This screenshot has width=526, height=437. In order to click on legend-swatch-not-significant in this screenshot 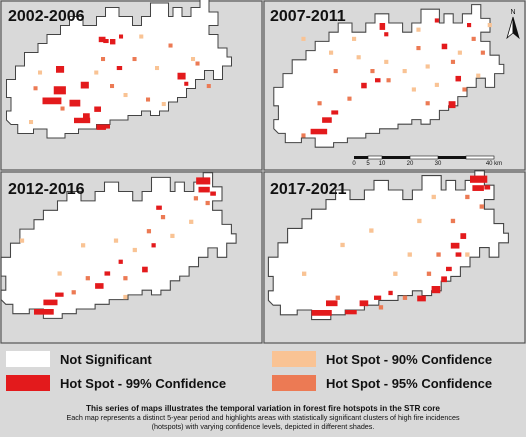, I will do `click(28, 359)`.